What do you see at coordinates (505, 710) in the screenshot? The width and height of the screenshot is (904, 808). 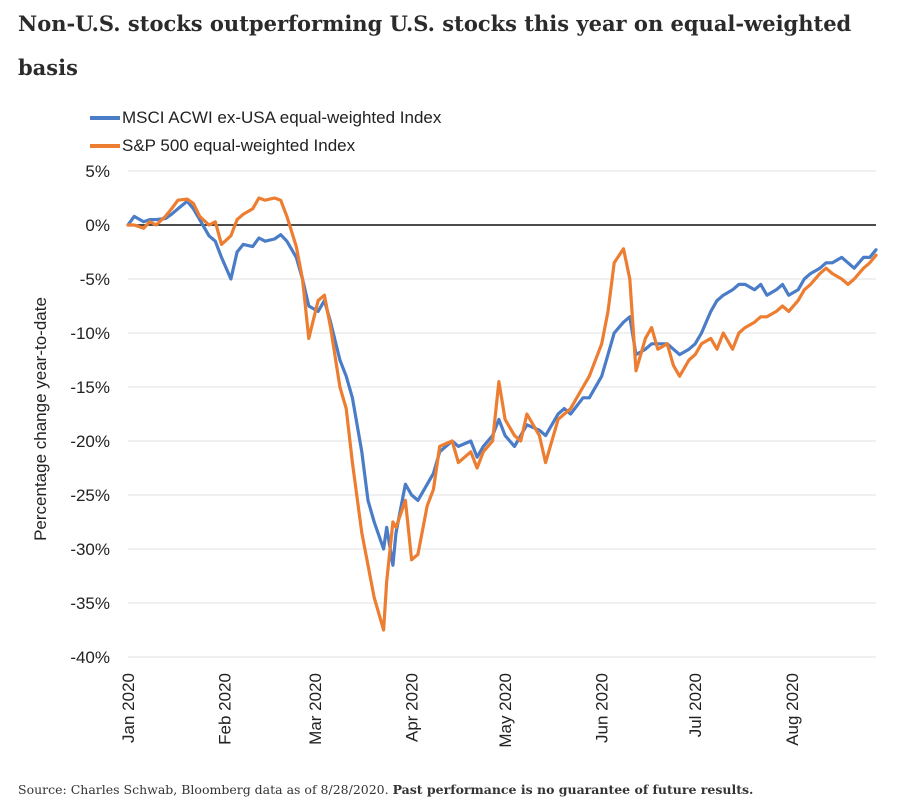 I see `x-tick-label-4: May 2020` at bounding box center [505, 710].